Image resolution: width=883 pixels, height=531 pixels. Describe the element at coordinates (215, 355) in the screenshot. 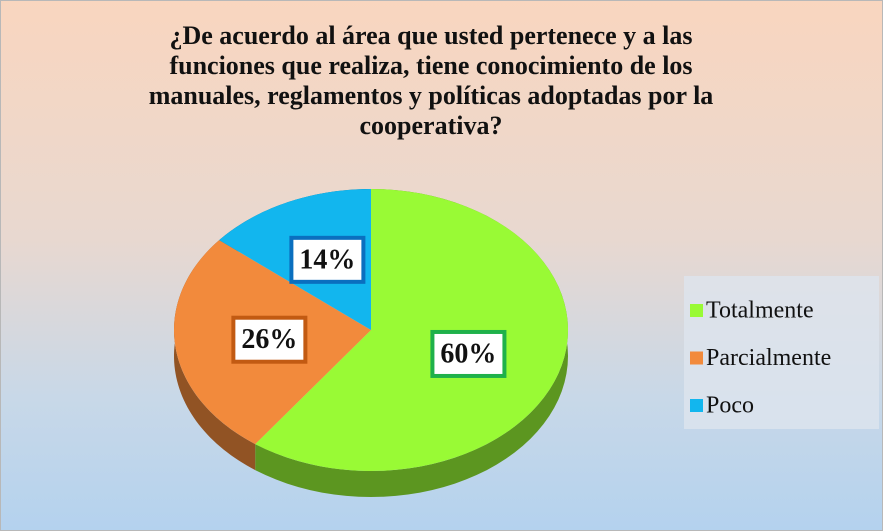

I see `slice-side` at that location.